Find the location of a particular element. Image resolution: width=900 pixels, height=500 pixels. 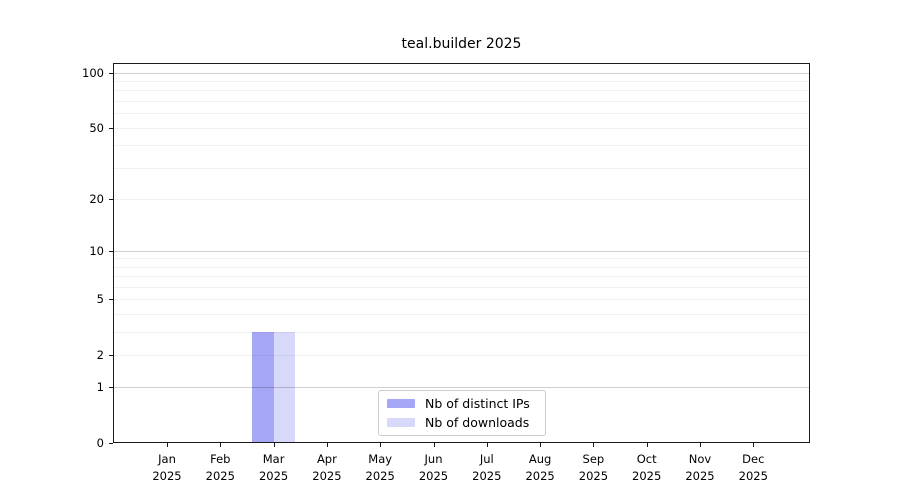

bar-distinct-ips is located at coordinates (263, 387).